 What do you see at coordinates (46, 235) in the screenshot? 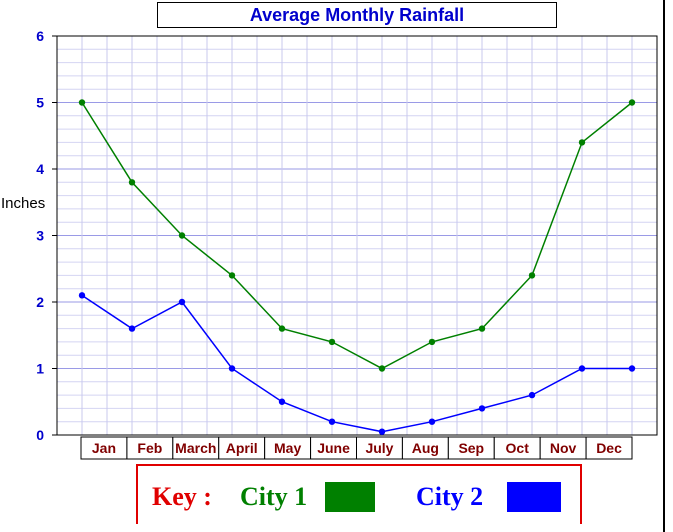
I see `y-axis-ticks: 0 1 2 3 4 5 6` at bounding box center [46, 235].